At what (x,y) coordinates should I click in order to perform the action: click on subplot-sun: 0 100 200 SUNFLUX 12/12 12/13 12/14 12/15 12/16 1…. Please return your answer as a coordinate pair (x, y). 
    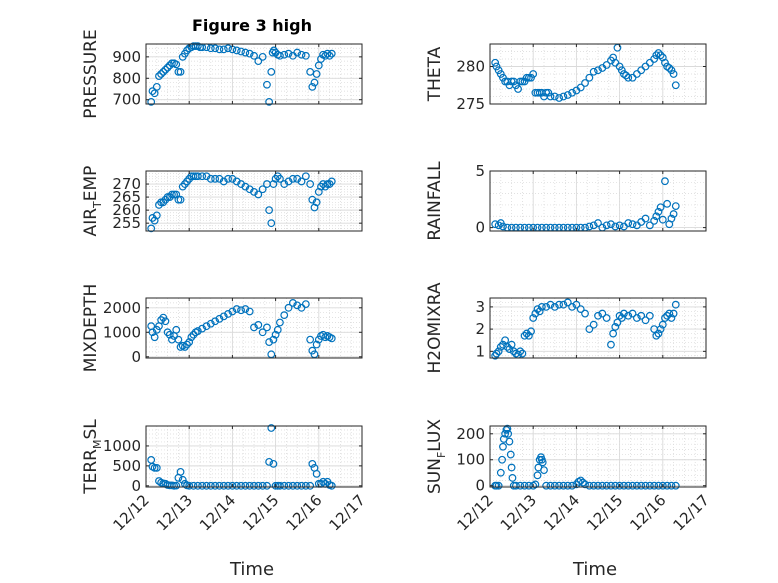
    Looking at the image, I should click on (569, 477).